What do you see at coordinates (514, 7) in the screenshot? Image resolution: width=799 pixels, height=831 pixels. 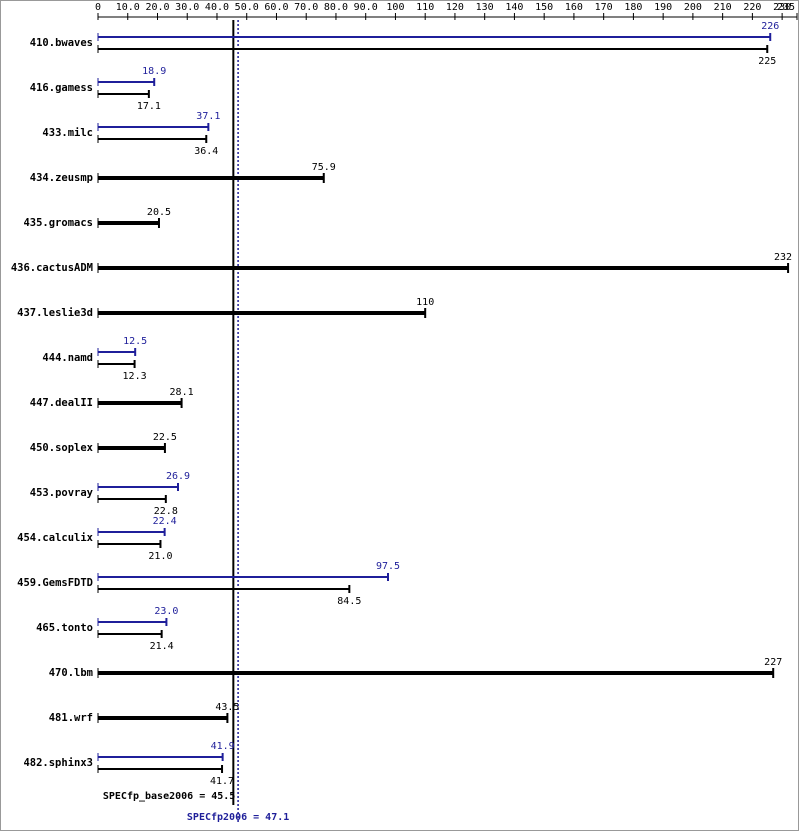 I see `x-tick-label: 140` at bounding box center [514, 7].